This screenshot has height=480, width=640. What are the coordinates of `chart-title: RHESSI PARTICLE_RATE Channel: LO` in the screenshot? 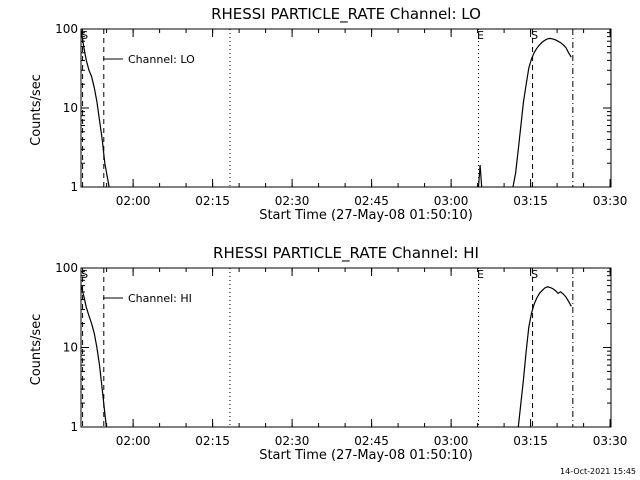 It's located at (346, 14).